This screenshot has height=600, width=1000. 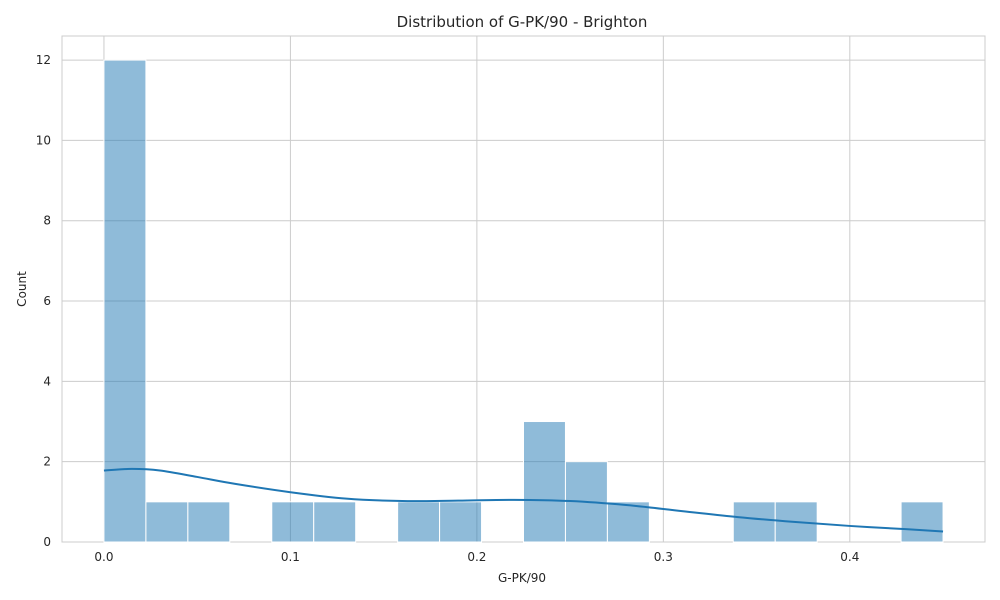 I want to click on y-tick-label: 8, so click(x=47, y=221).